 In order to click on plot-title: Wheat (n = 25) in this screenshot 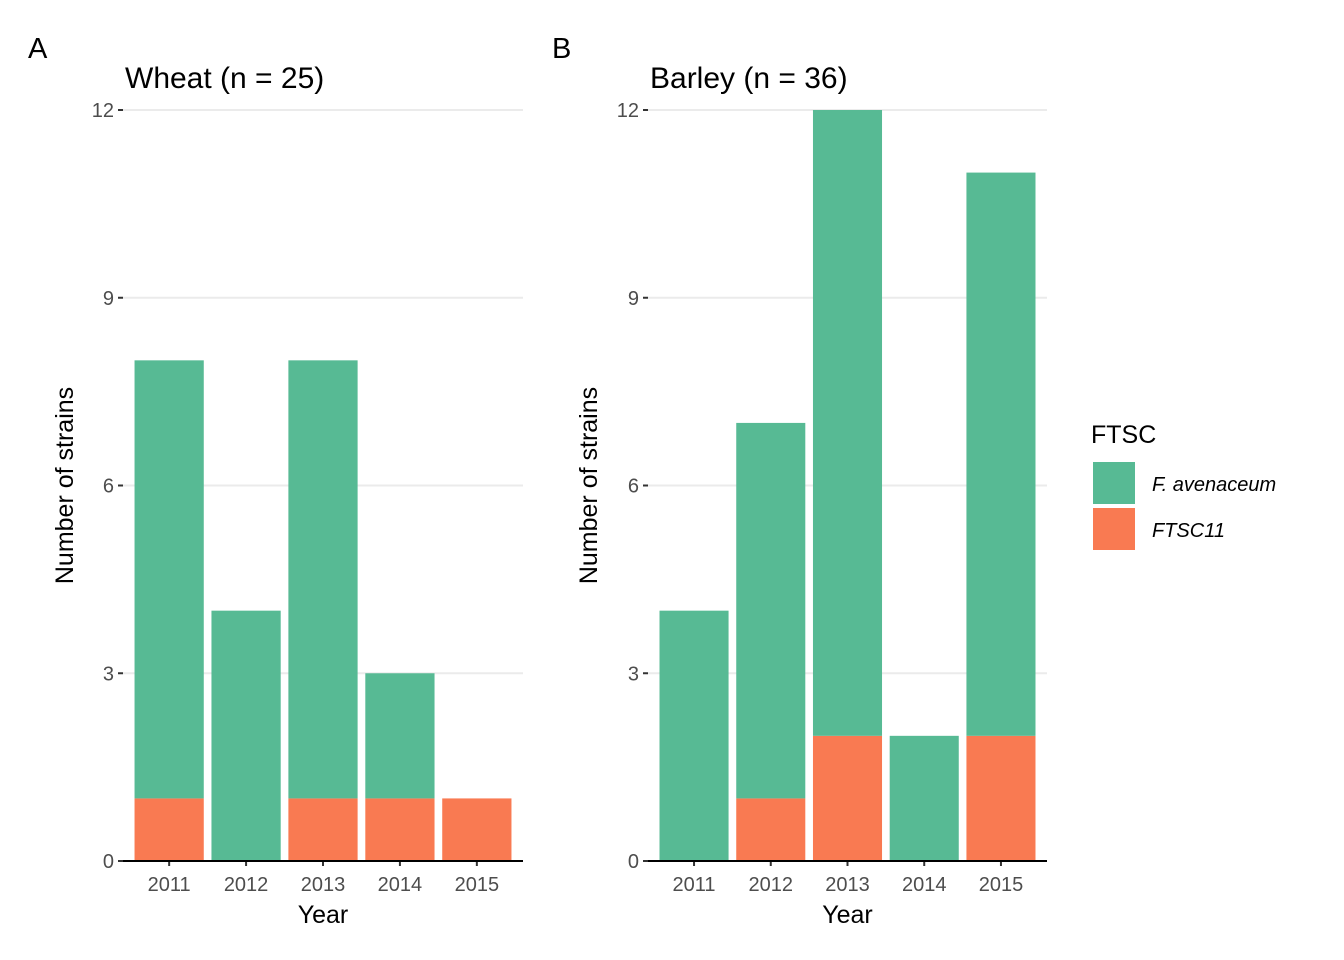, I will do `click(224, 78)`.